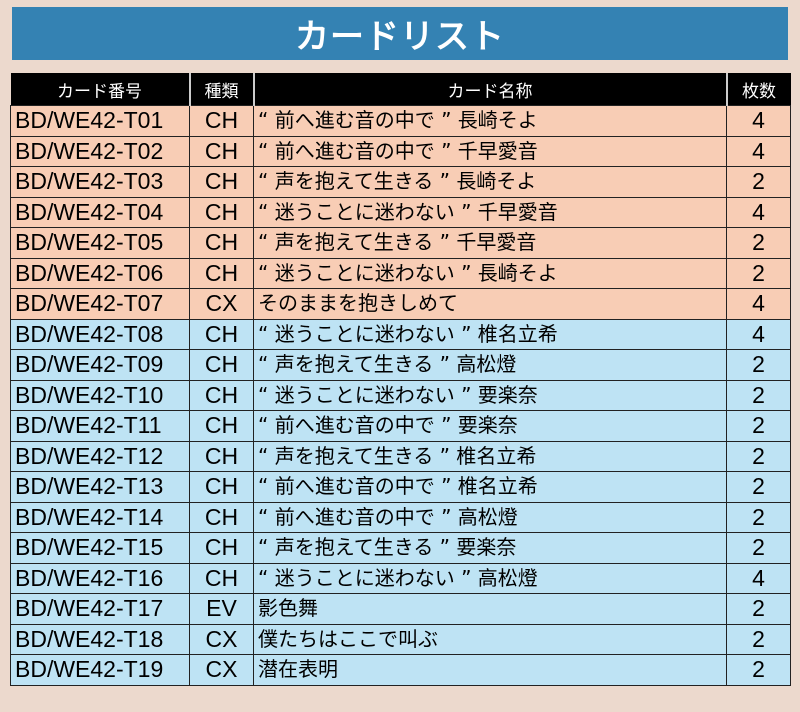 This screenshot has height=712, width=800. I want to click on table-row: BD/WE42-T08 CH “ 迷うことに迷わない ” 椎名立希 4, so click(400, 334).